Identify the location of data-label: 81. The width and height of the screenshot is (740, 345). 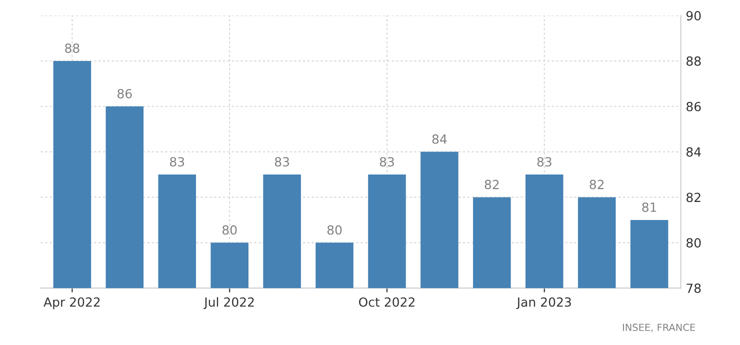
(649, 207).